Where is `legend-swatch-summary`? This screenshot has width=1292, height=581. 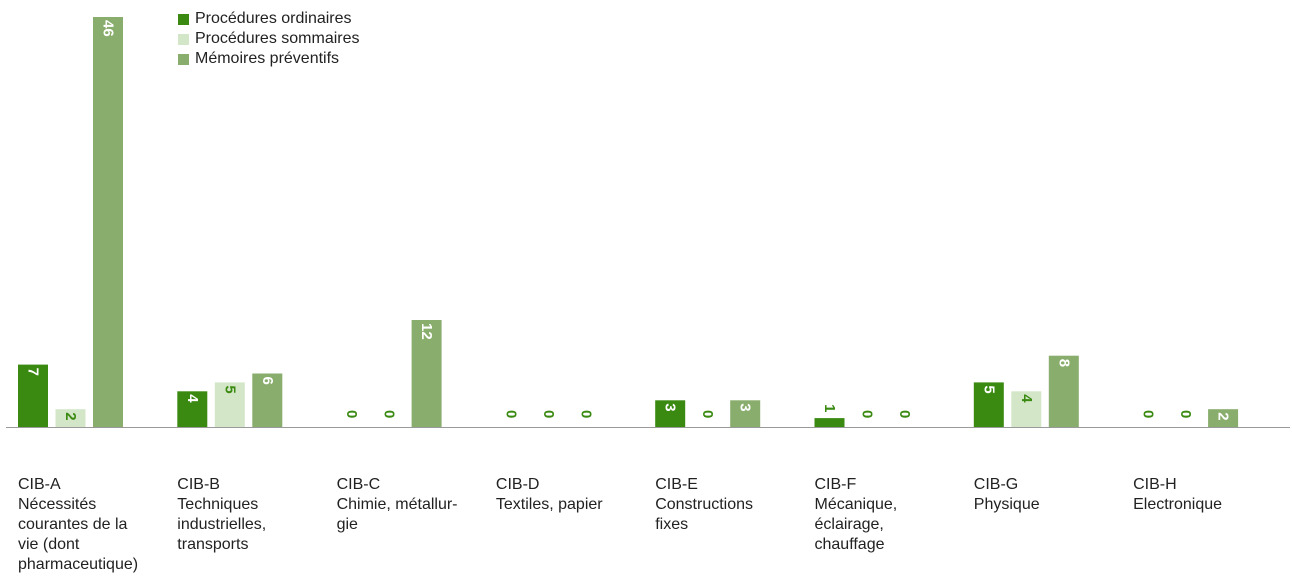 legend-swatch-summary is located at coordinates (183, 39).